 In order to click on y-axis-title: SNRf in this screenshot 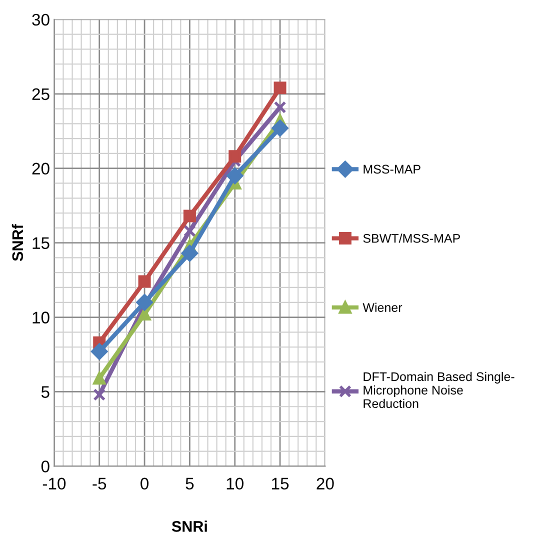, I will do `click(18, 243)`.